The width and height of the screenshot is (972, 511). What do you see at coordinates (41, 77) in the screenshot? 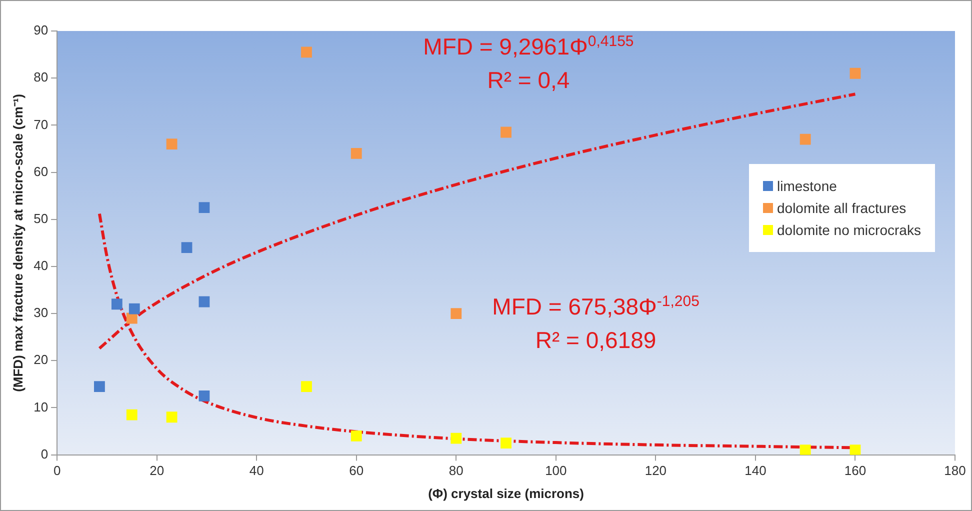
I see `y-tick-label: 80` at bounding box center [41, 77].